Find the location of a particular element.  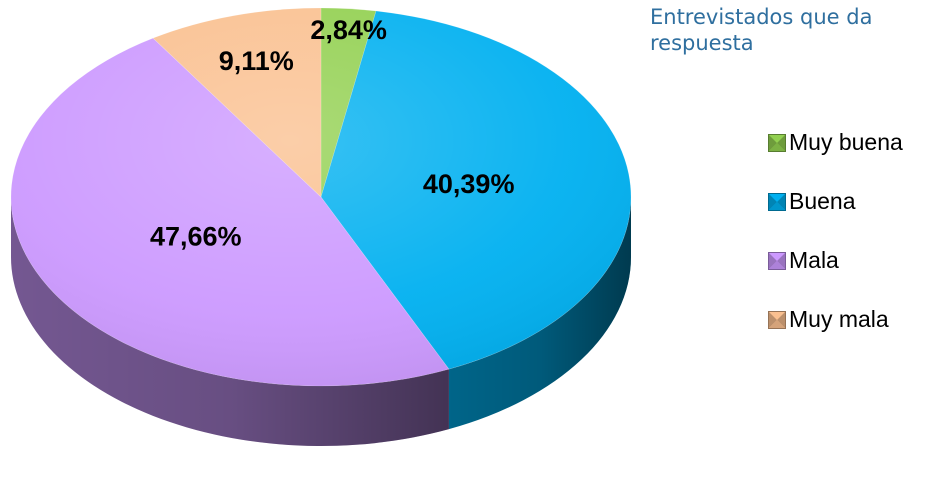

chart-title: Entrevistados que da respuesta is located at coordinates (799, 30).